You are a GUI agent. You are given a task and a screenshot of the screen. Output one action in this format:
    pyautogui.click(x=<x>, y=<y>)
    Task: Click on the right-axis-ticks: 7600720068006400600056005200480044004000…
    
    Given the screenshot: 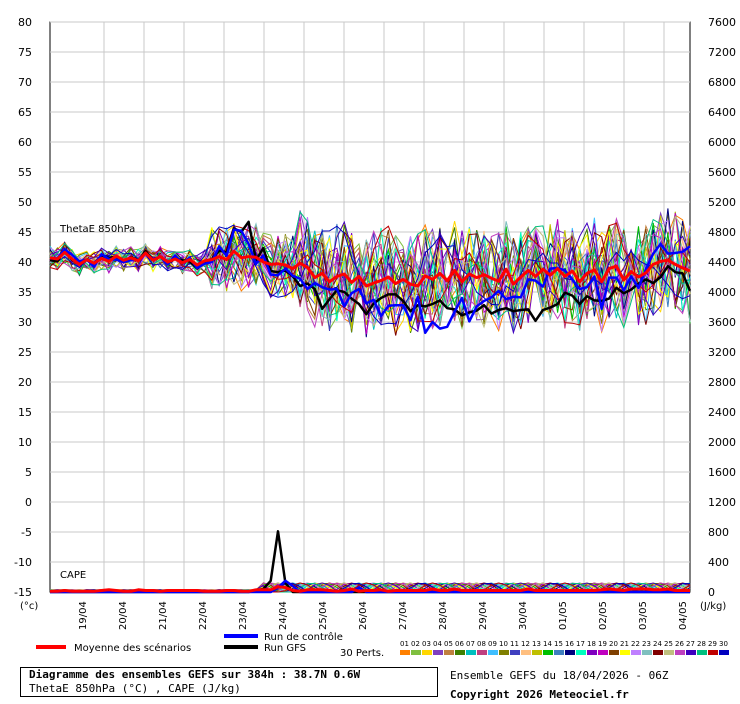 What is the action you would take?
    pyautogui.click(x=722, y=307)
    